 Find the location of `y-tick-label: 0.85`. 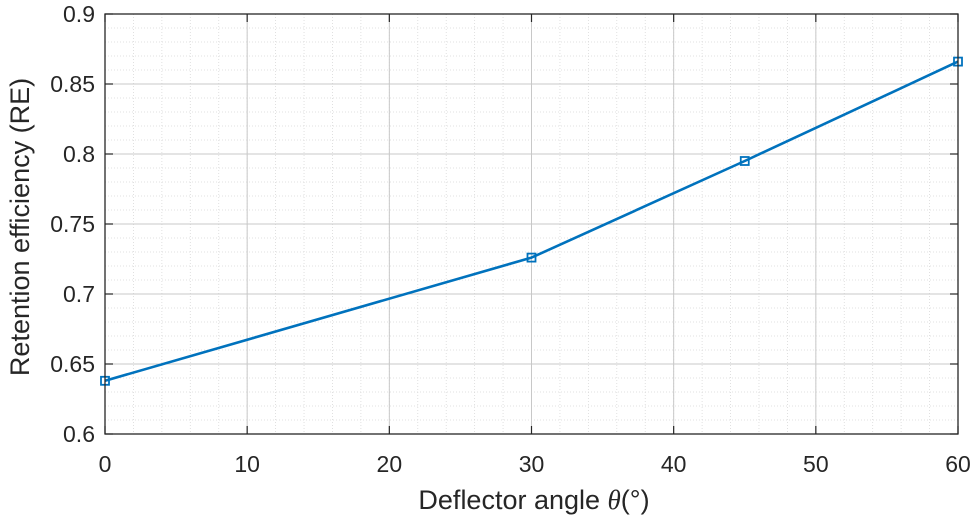

y-tick-label: 0.85 is located at coordinates (72, 84).